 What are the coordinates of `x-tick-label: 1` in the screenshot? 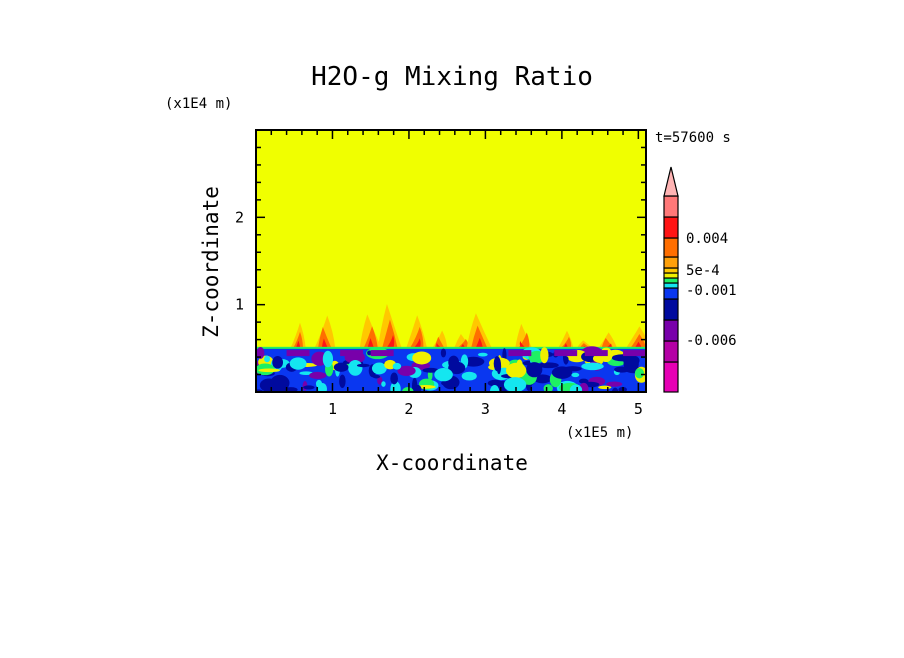 It's located at (332, 409).